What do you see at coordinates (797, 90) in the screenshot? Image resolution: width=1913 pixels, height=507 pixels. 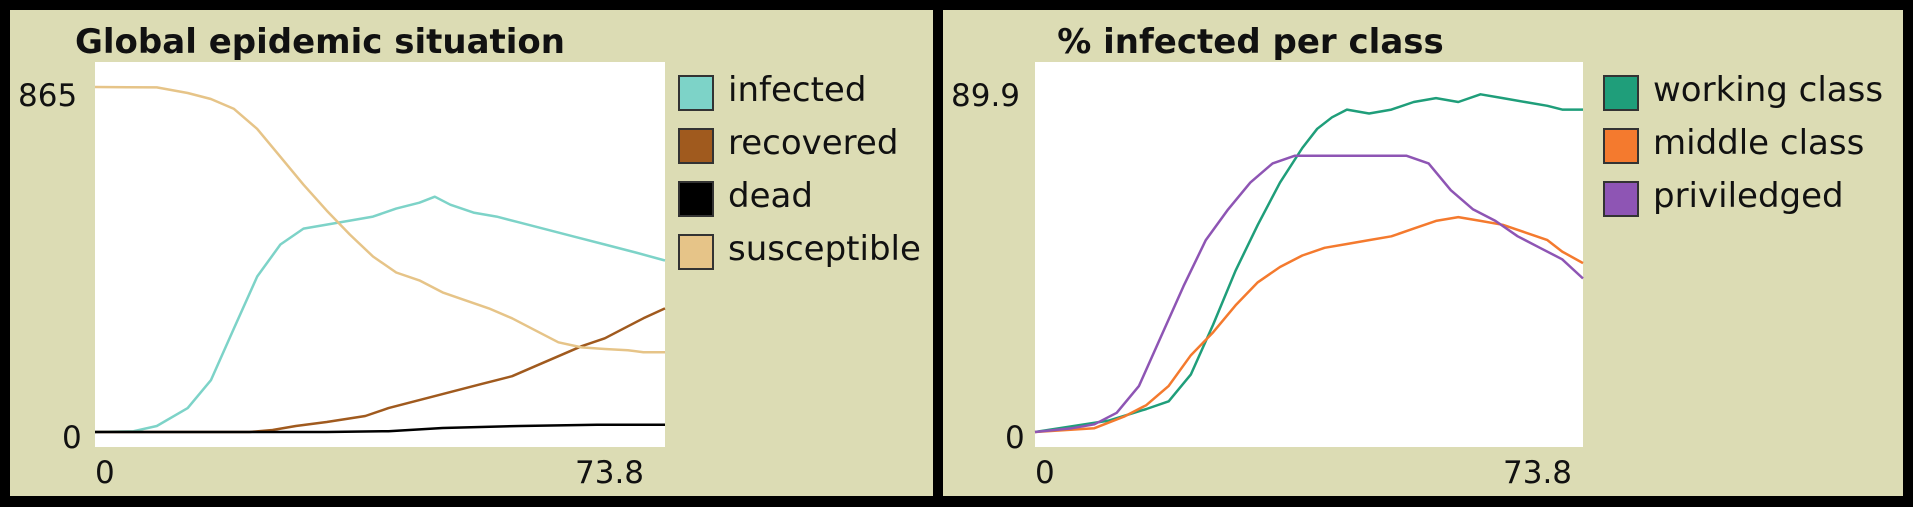 I see `legend-label: infected` at bounding box center [797, 90].